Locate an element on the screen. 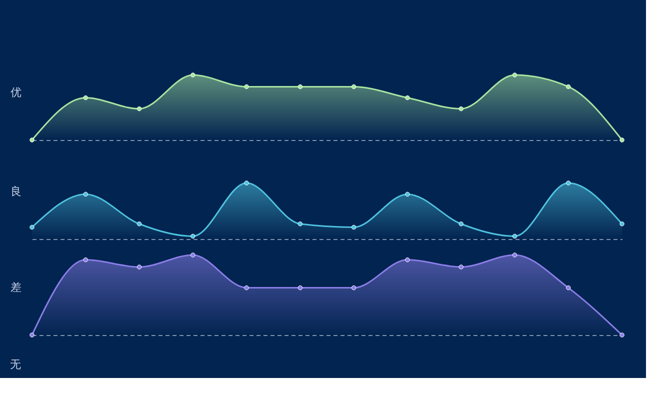  text: 无 is located at coordinates (15, 364).